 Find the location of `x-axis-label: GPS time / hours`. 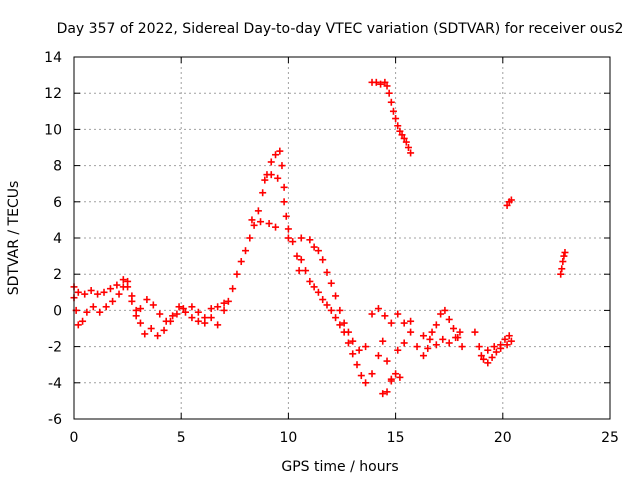

x-axis-label: GPS time / hours is located at coordinates (339, 467).